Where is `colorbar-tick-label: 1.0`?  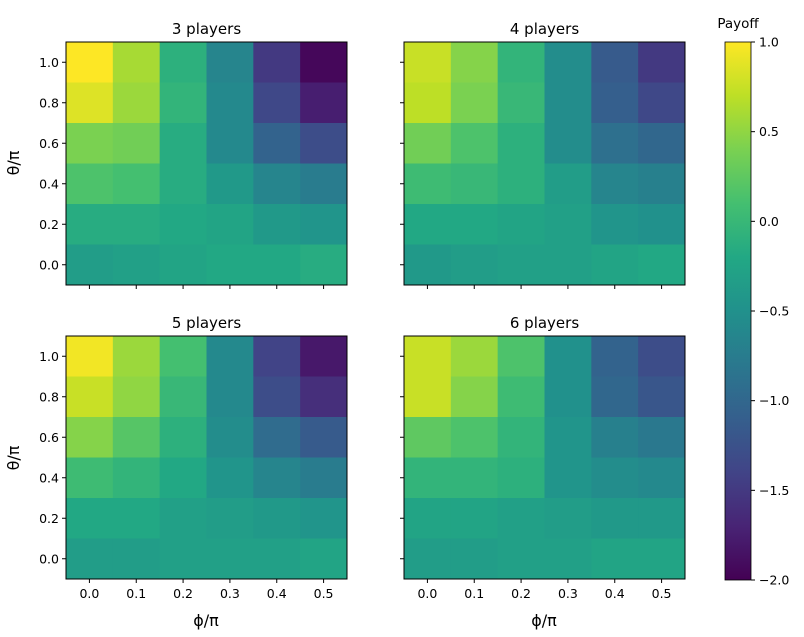
colorbar-tick-label: 1.0 is located at coordinates (769, 42).